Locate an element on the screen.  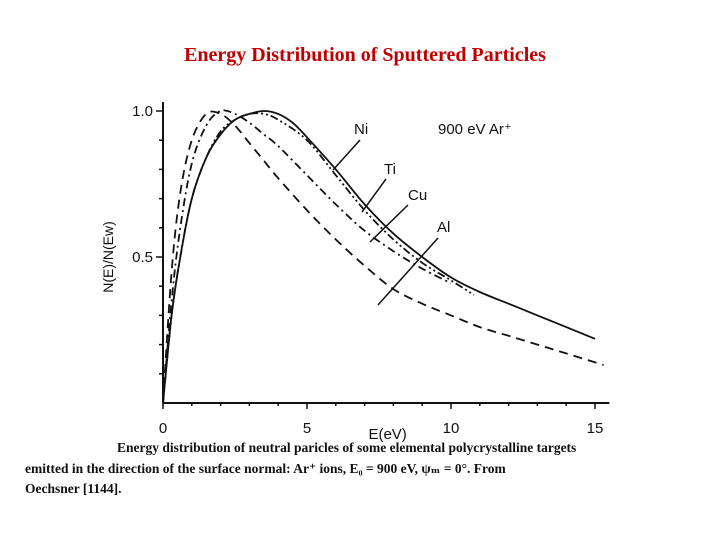
series-label-ti: Ti is located at coordinates (390, 169).